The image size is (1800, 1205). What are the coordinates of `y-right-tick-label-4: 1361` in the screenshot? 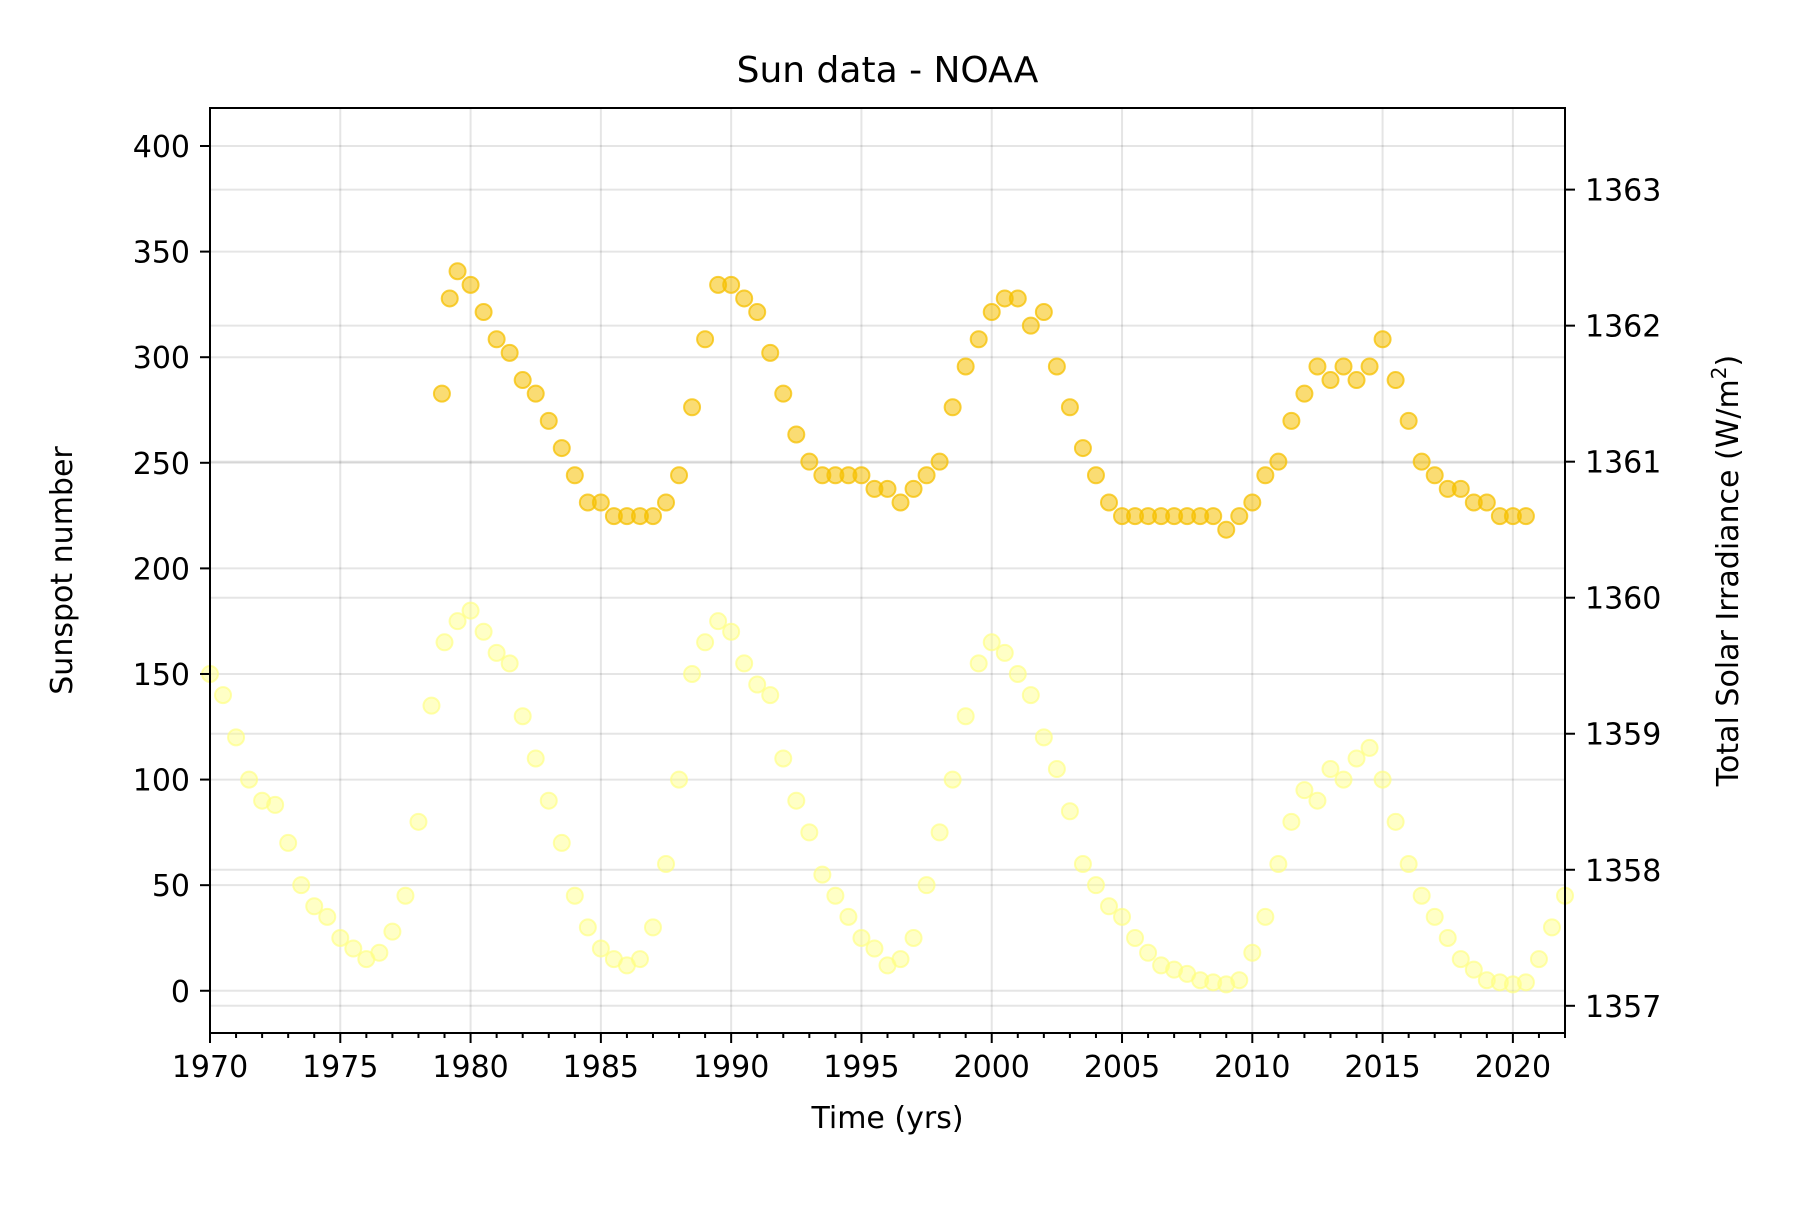 It's located at (1623, 463).